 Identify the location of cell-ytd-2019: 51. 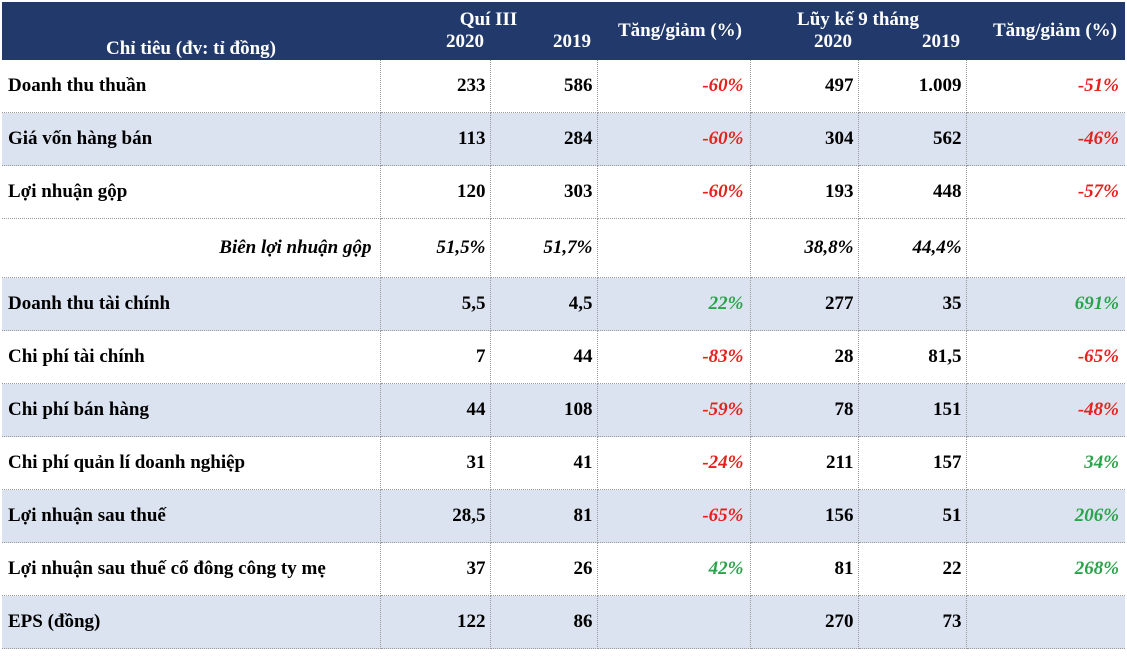
(912, 516).